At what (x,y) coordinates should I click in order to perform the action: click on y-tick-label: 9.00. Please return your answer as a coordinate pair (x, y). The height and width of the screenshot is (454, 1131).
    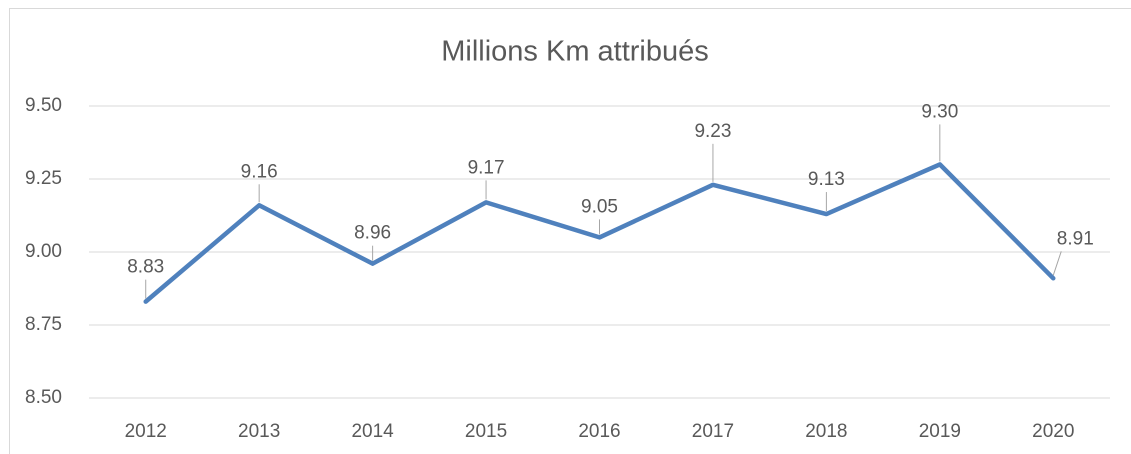
    Looking at the image, I should click on (43, 251).